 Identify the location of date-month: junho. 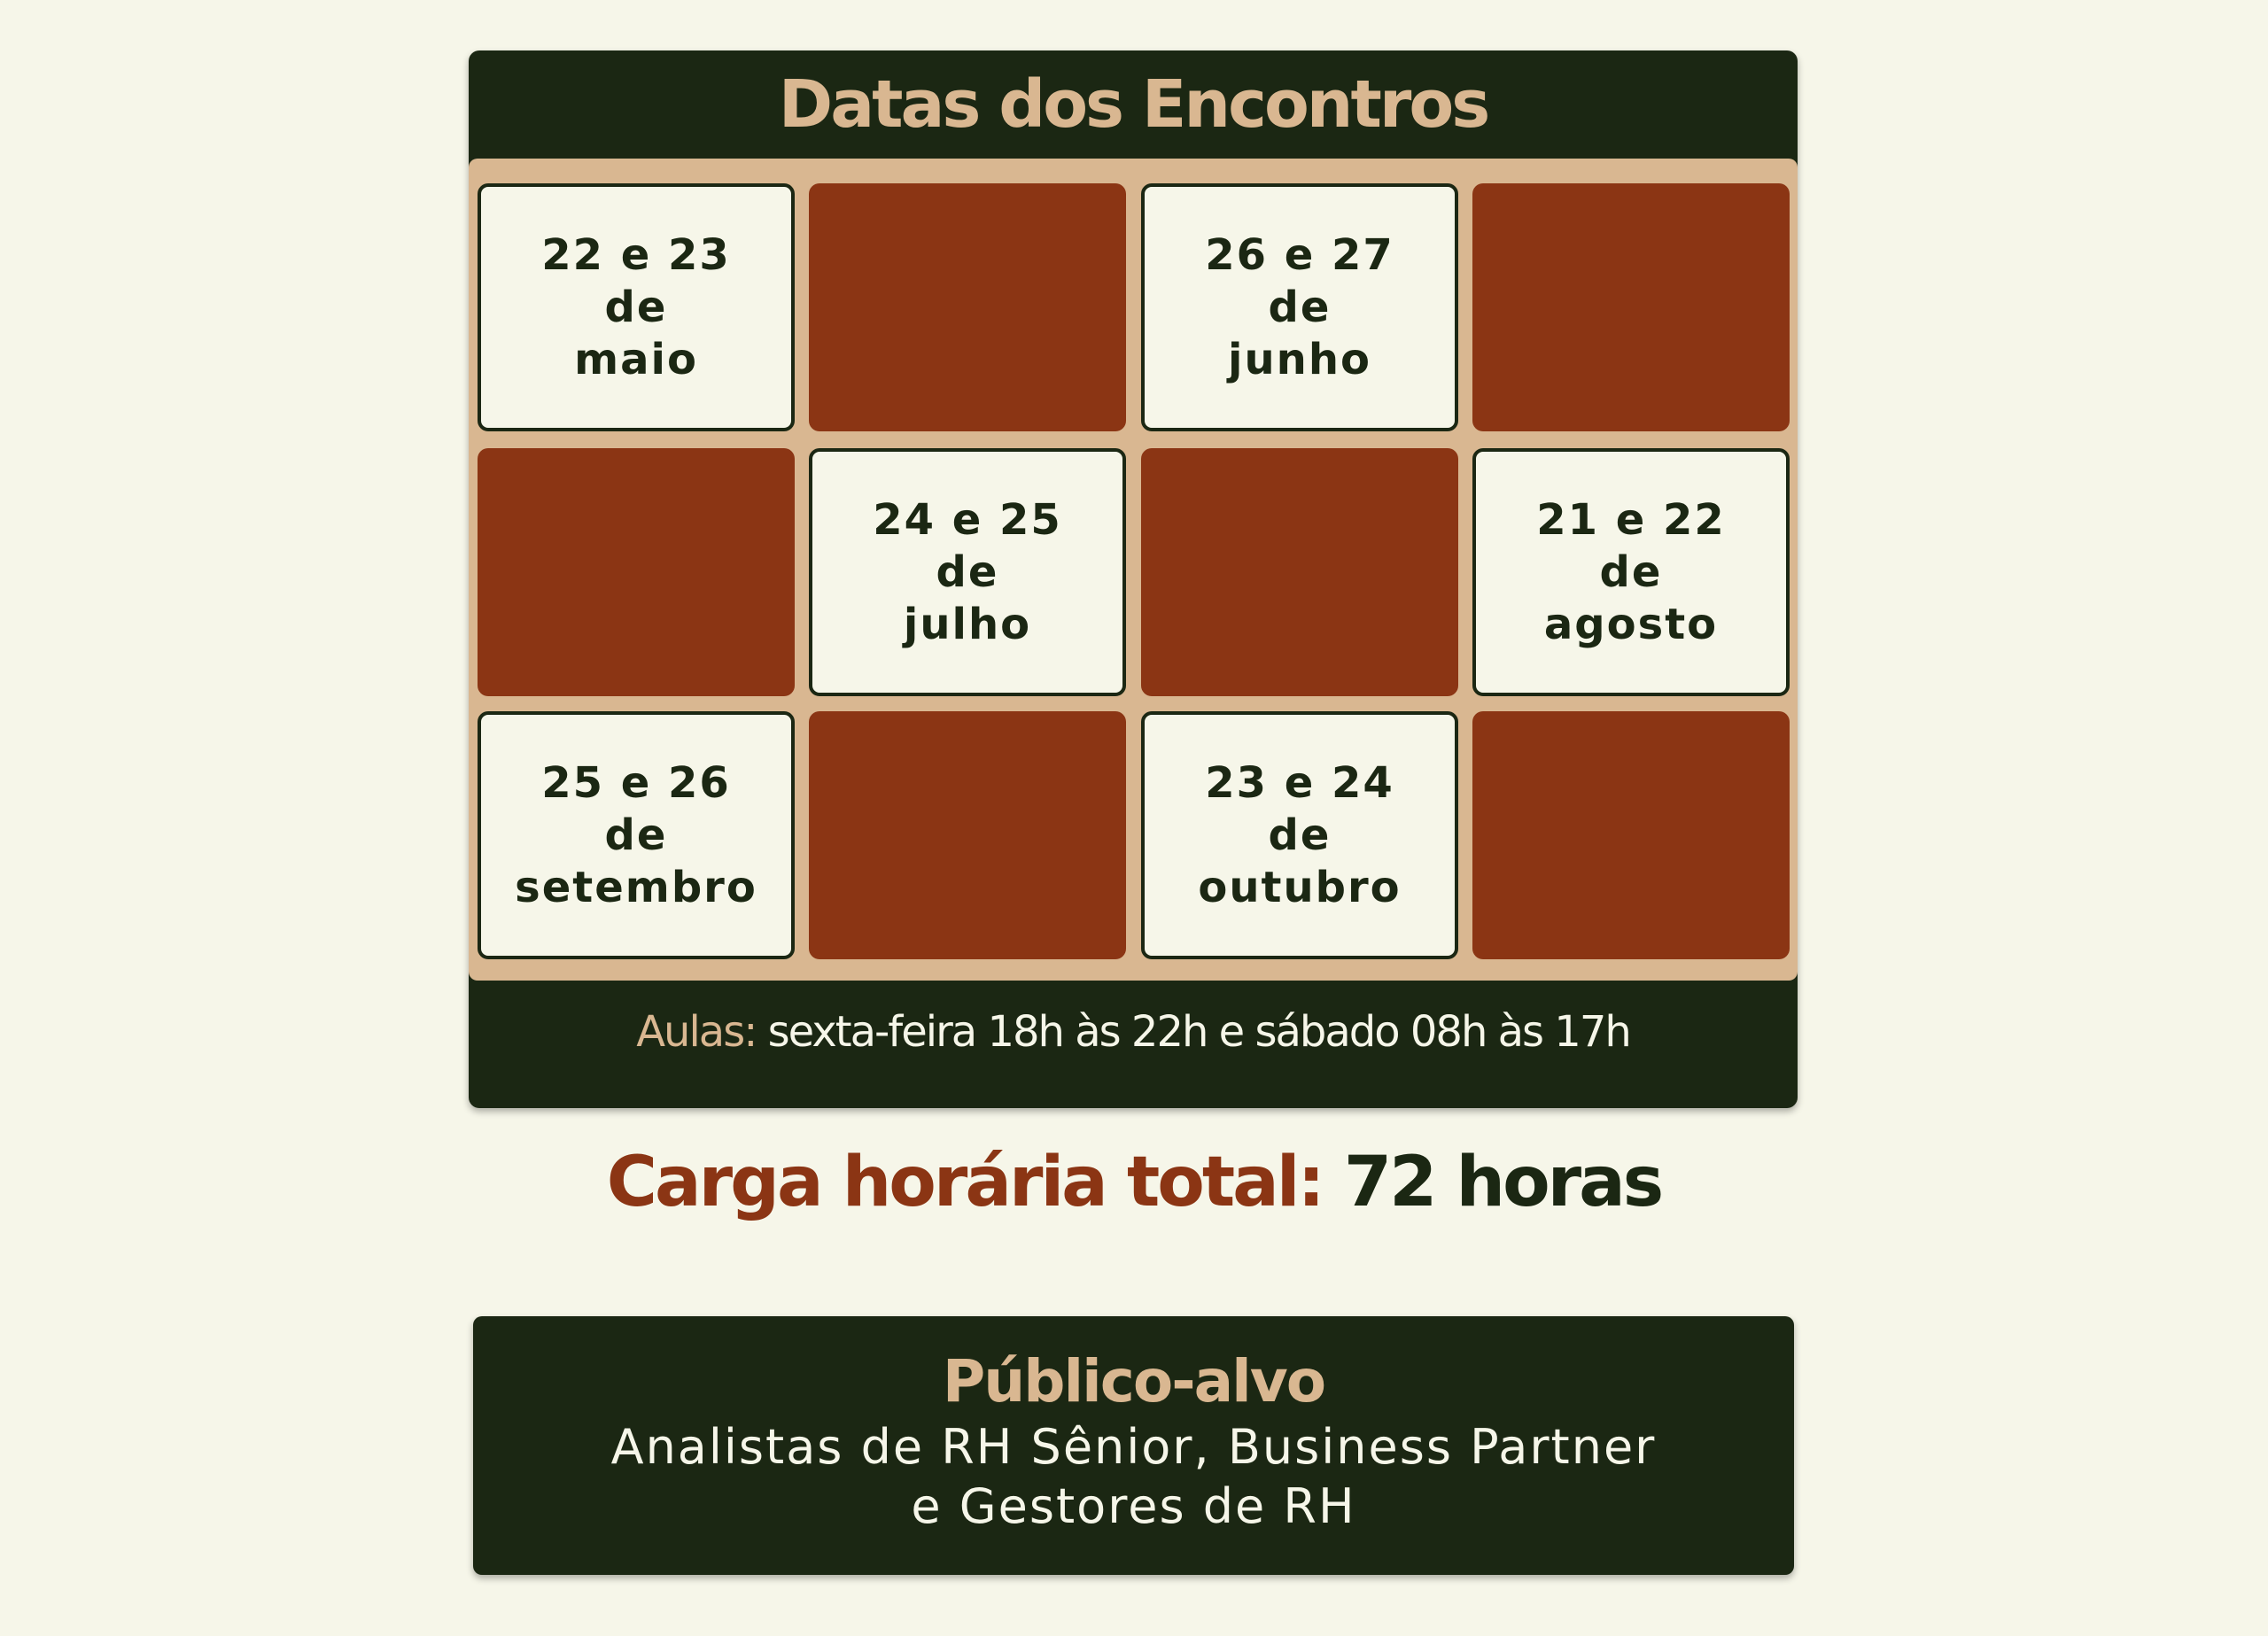
(1299, 359).